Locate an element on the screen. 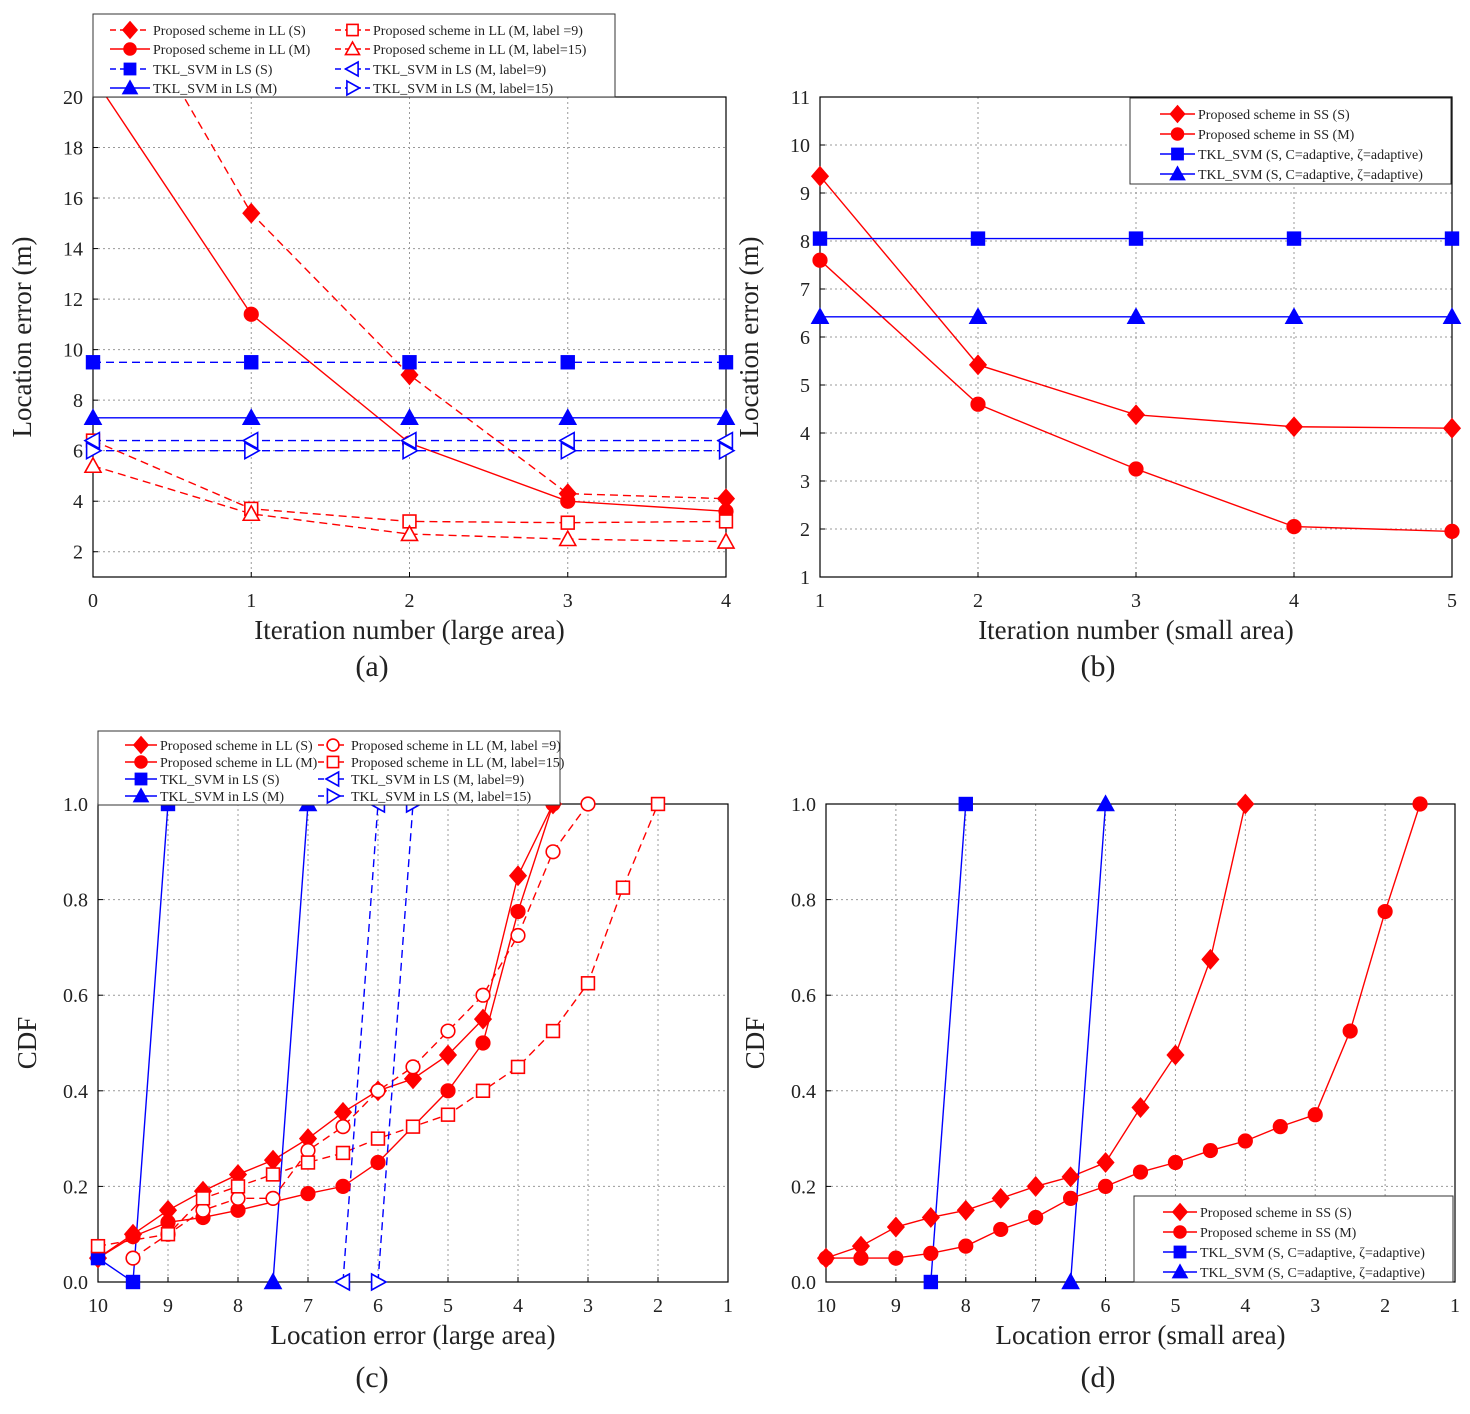 Image resolution: width=1470 pixels, height=1414 pixels. y-tick-label: 0.2 is located at coordinates (75, 1187).